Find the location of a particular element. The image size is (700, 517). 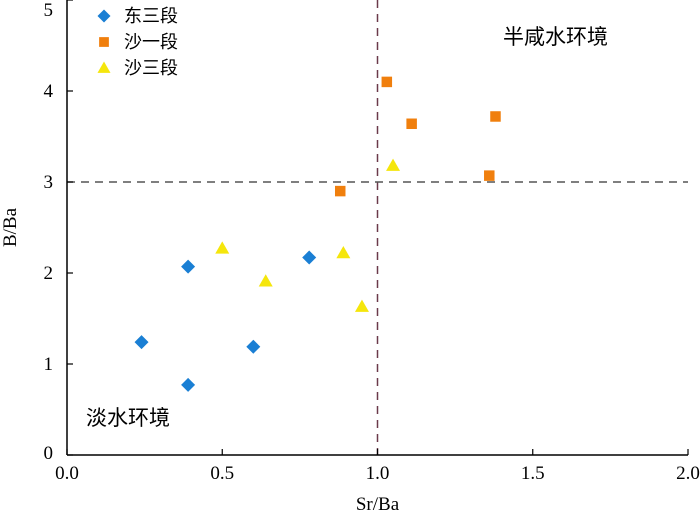

x-tick-label: 2.0 is located at coordinates (688, 473).